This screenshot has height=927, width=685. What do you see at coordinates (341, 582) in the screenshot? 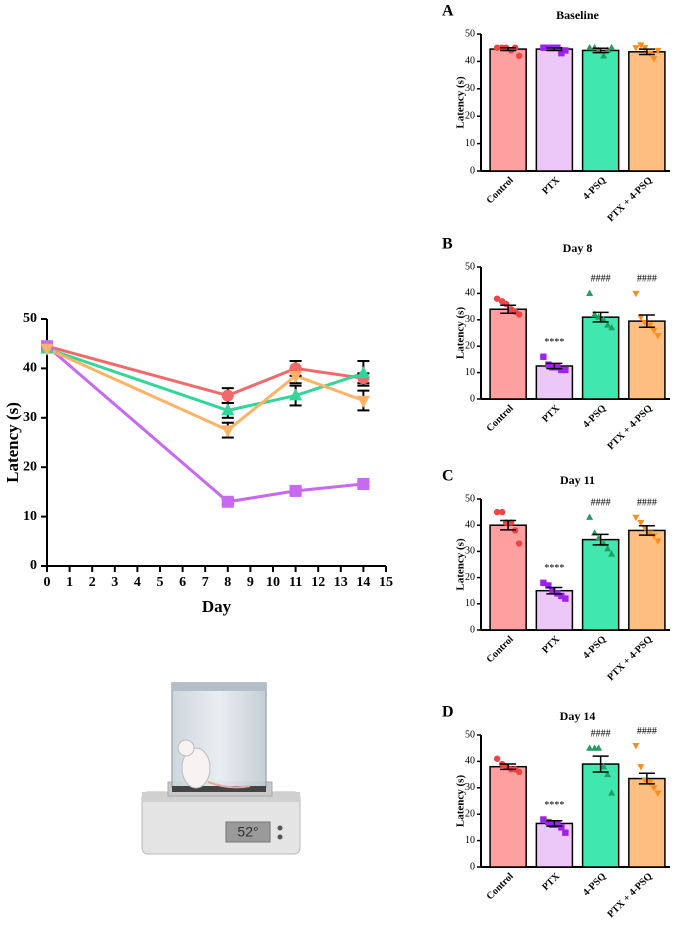
I see `x-tick-label: 13` at bounding box center [341, 582].